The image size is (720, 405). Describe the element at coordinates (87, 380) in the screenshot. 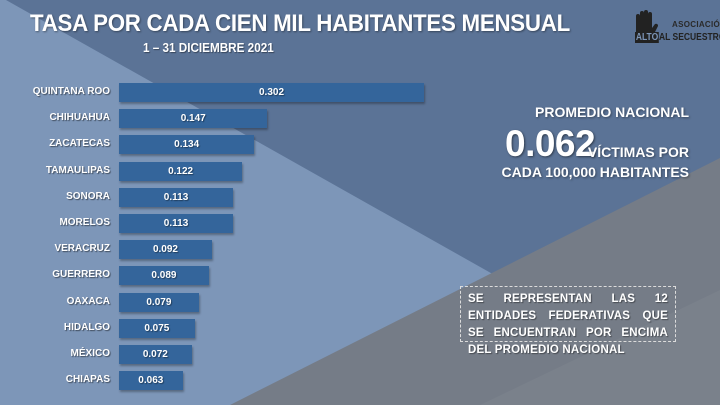

I see `category-label: CHIAPAS` at that location.